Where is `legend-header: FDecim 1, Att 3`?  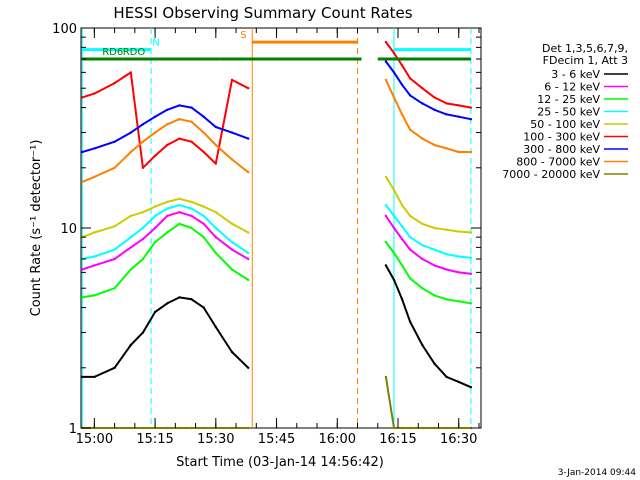
legend-header: FDecim 1, Att 3 is located at coordinates (585, 60).